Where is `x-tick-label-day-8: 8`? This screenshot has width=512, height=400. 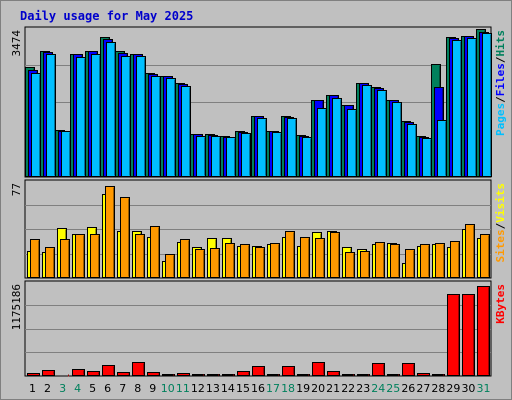
x-tick-label-day-8: 8 is located at coordinates (137, 388).